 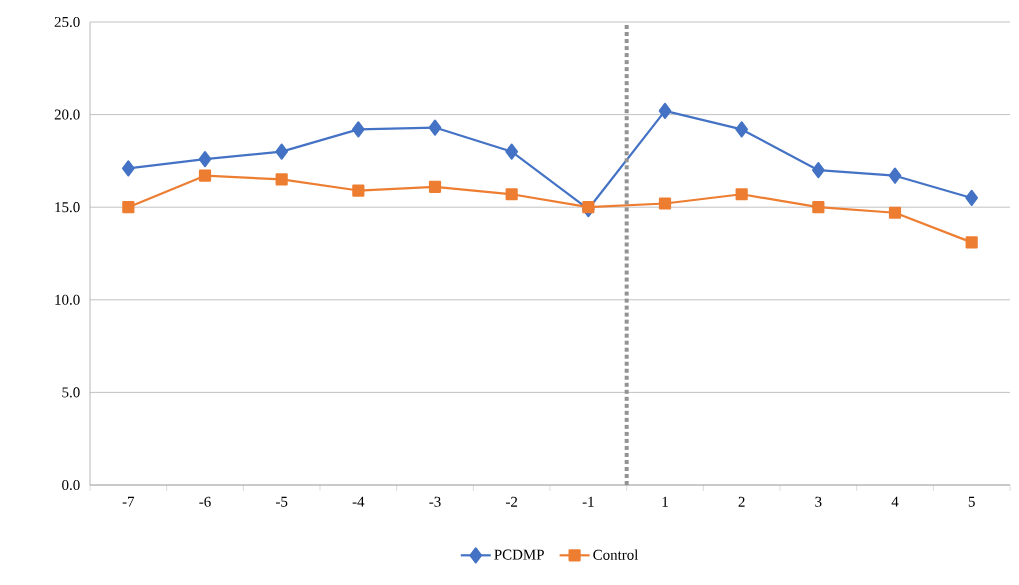 What do you see at coordinates (67, 22) in the screenshot?
I see `y-tick-label: 25.0` at bounding box center [67, 22].